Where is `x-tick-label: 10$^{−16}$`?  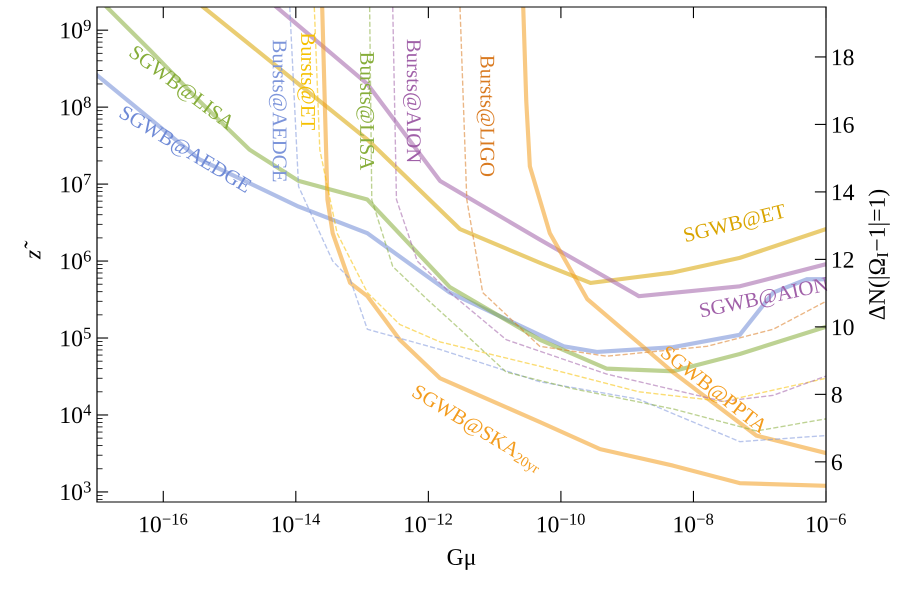 x-tick-label: 10$^{−16}$ is located at coordinates (164, 523).